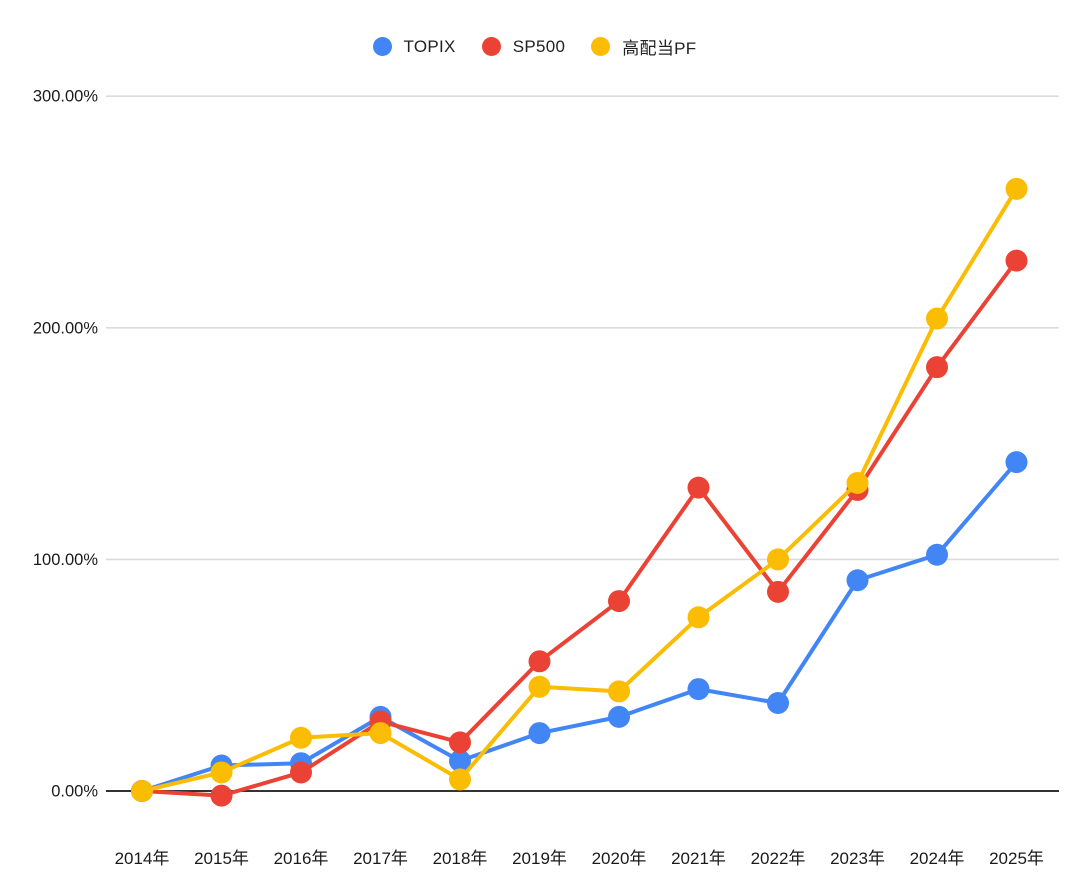  I want to click on data-point-高配当PF-2018年, so click(460, 779).